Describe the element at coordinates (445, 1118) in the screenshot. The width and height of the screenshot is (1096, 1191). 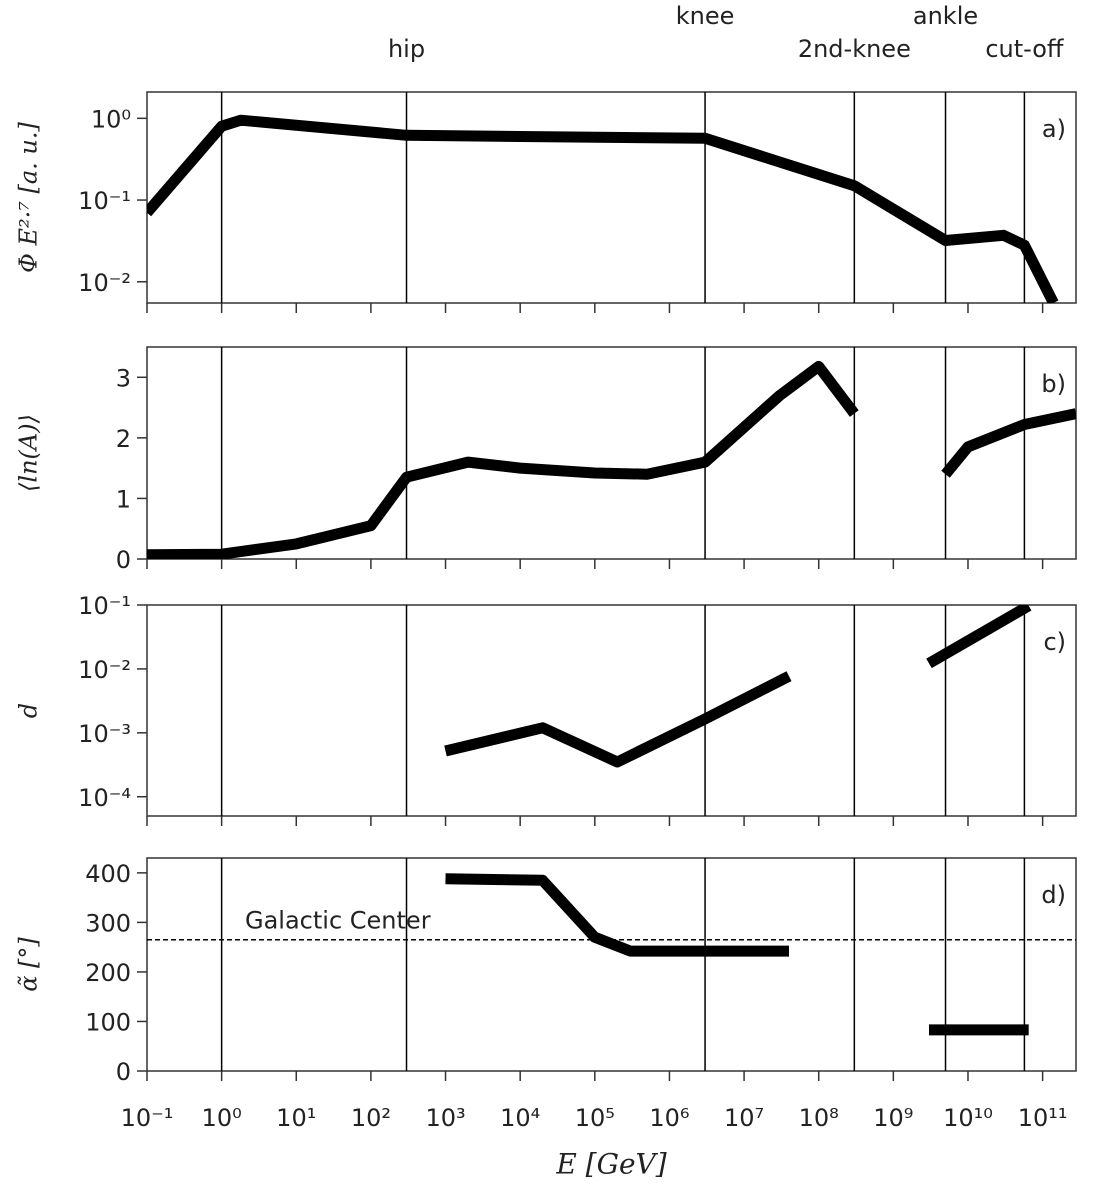
I see `x-tick-label: 10³` at that location.